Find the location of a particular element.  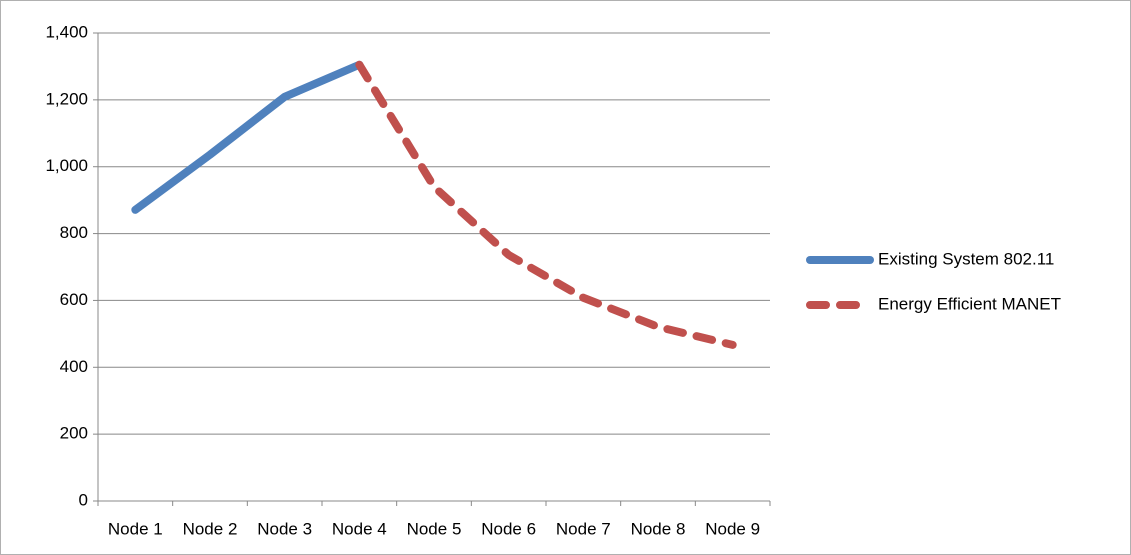

series-line is located at coordinates (247, 137).